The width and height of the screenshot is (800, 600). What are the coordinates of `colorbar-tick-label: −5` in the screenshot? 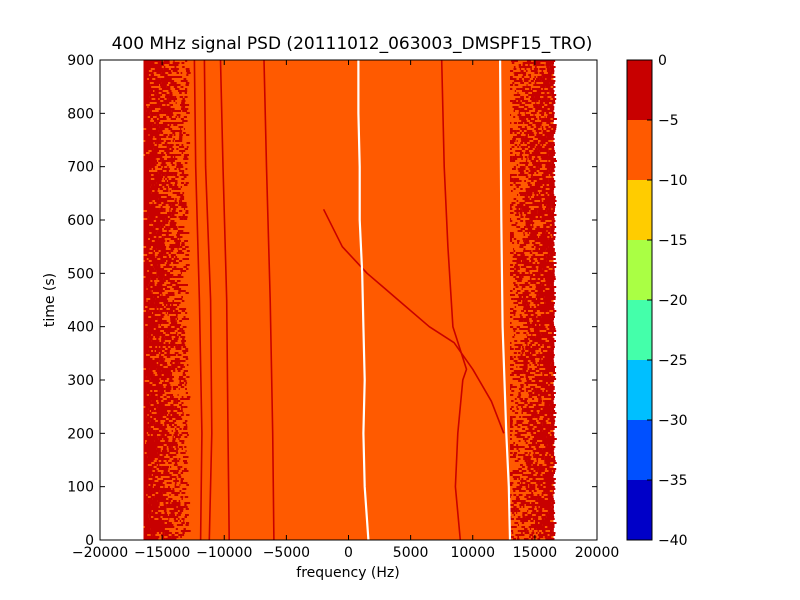 It's located at (668, 121).